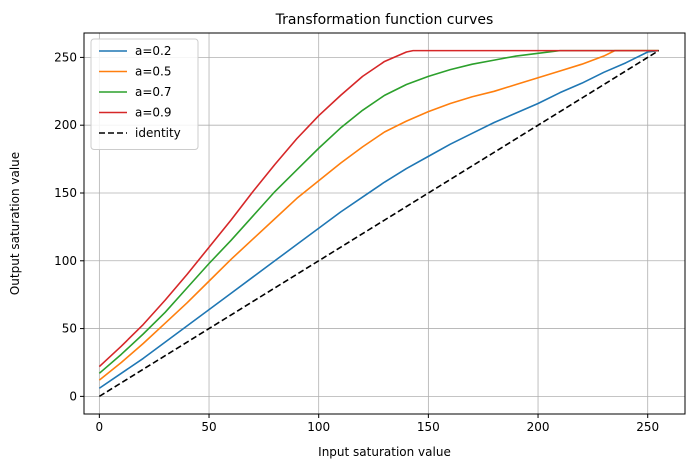 The width and height of the screenshot is (695, 470). Describe the element at coordinates (153, 113) in the screenshot. I see `legend-label: a=0.9` at that location.